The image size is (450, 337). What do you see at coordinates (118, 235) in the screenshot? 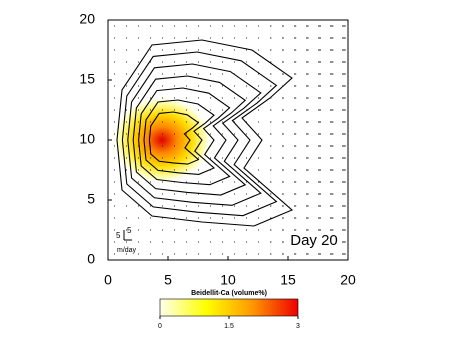
I see `scale-x-label: 5` at bounding box center [118, 235].